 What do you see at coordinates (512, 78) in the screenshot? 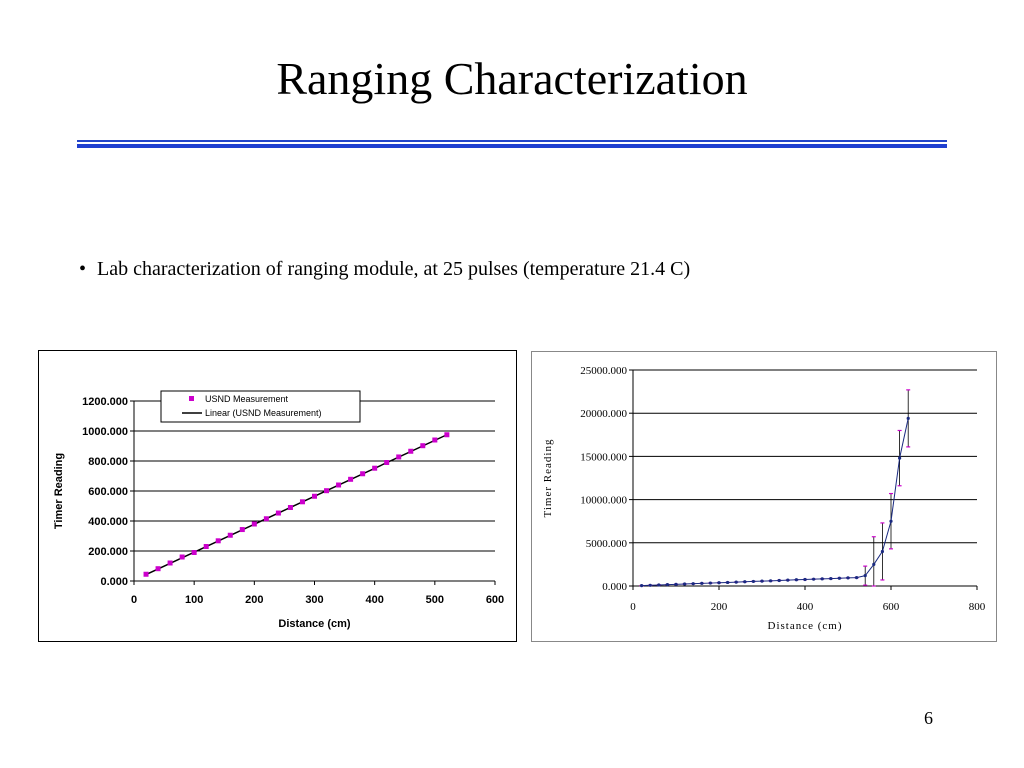
I see `slide-title: Ranging Characterization` at bounding box center [512, 78].